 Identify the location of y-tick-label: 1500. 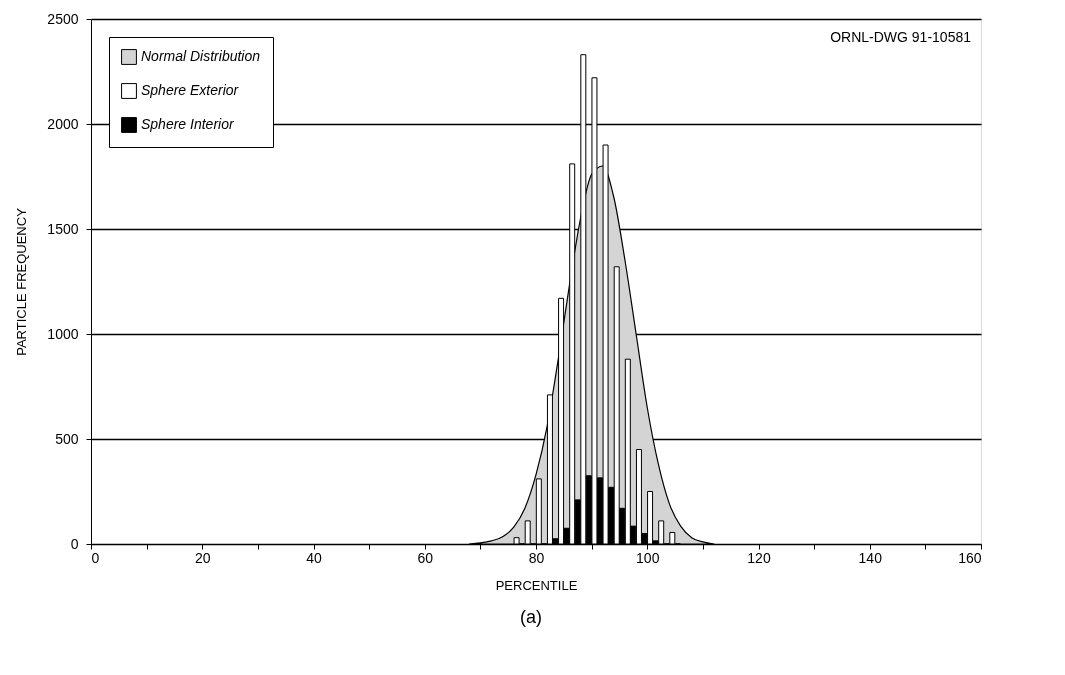
(63, 228).